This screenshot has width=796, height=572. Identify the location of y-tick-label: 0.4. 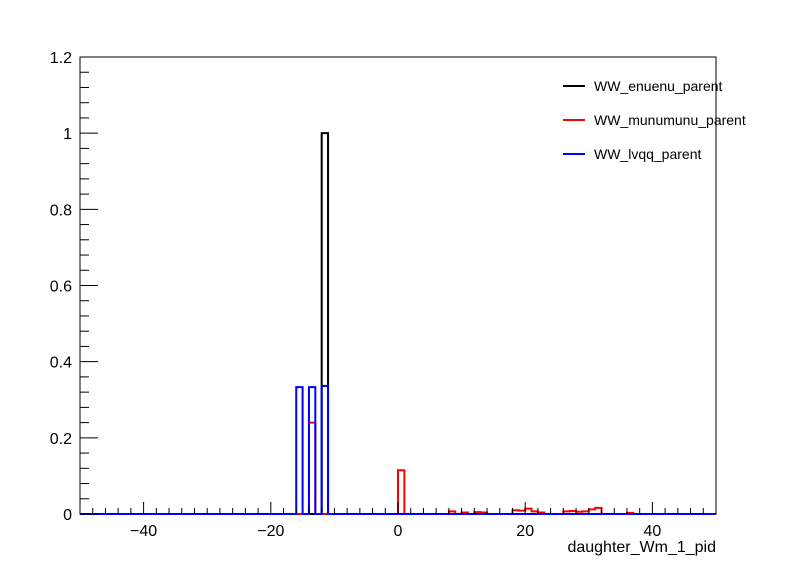
(61, 363).